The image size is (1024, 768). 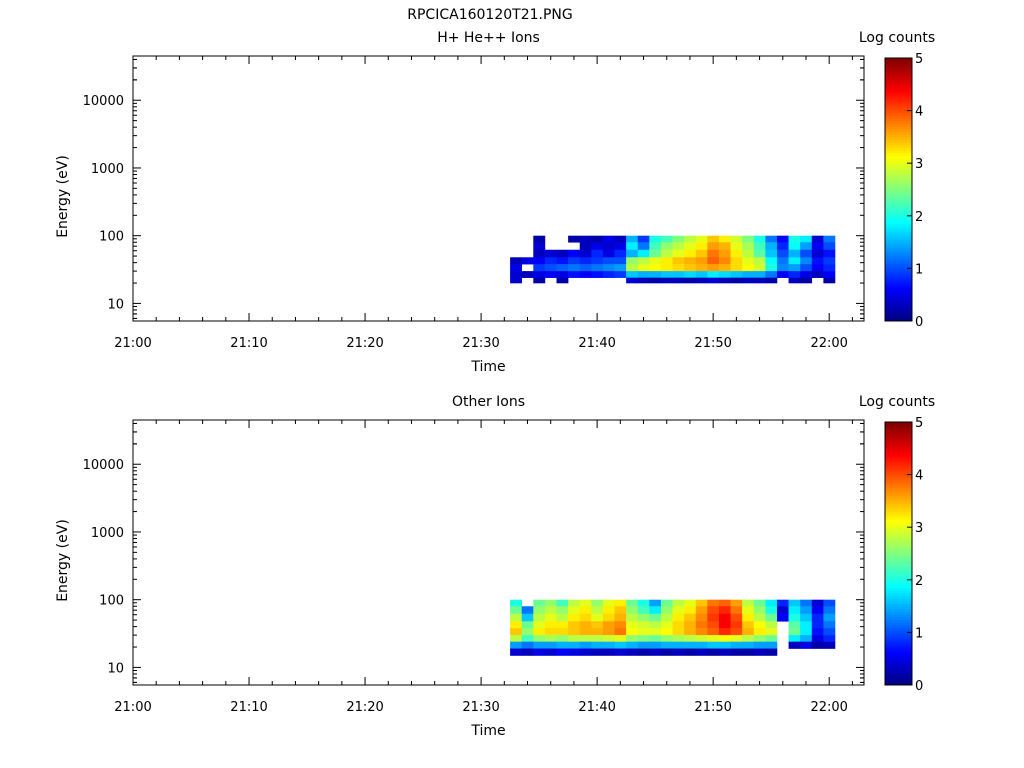 What do you see at coordinates (63, 196) in the screenshot?
I see `y-axis-label: Energy (eV)` at bounding box center [63, 196].